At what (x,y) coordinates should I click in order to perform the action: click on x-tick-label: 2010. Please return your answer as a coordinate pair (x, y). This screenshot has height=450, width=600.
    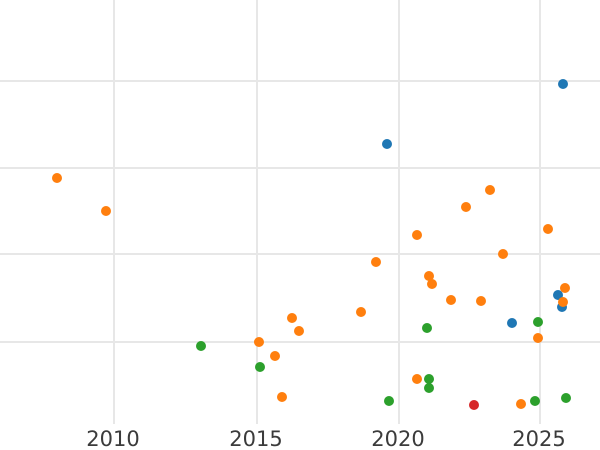
    Looking at the image, I should click on (113, 438).